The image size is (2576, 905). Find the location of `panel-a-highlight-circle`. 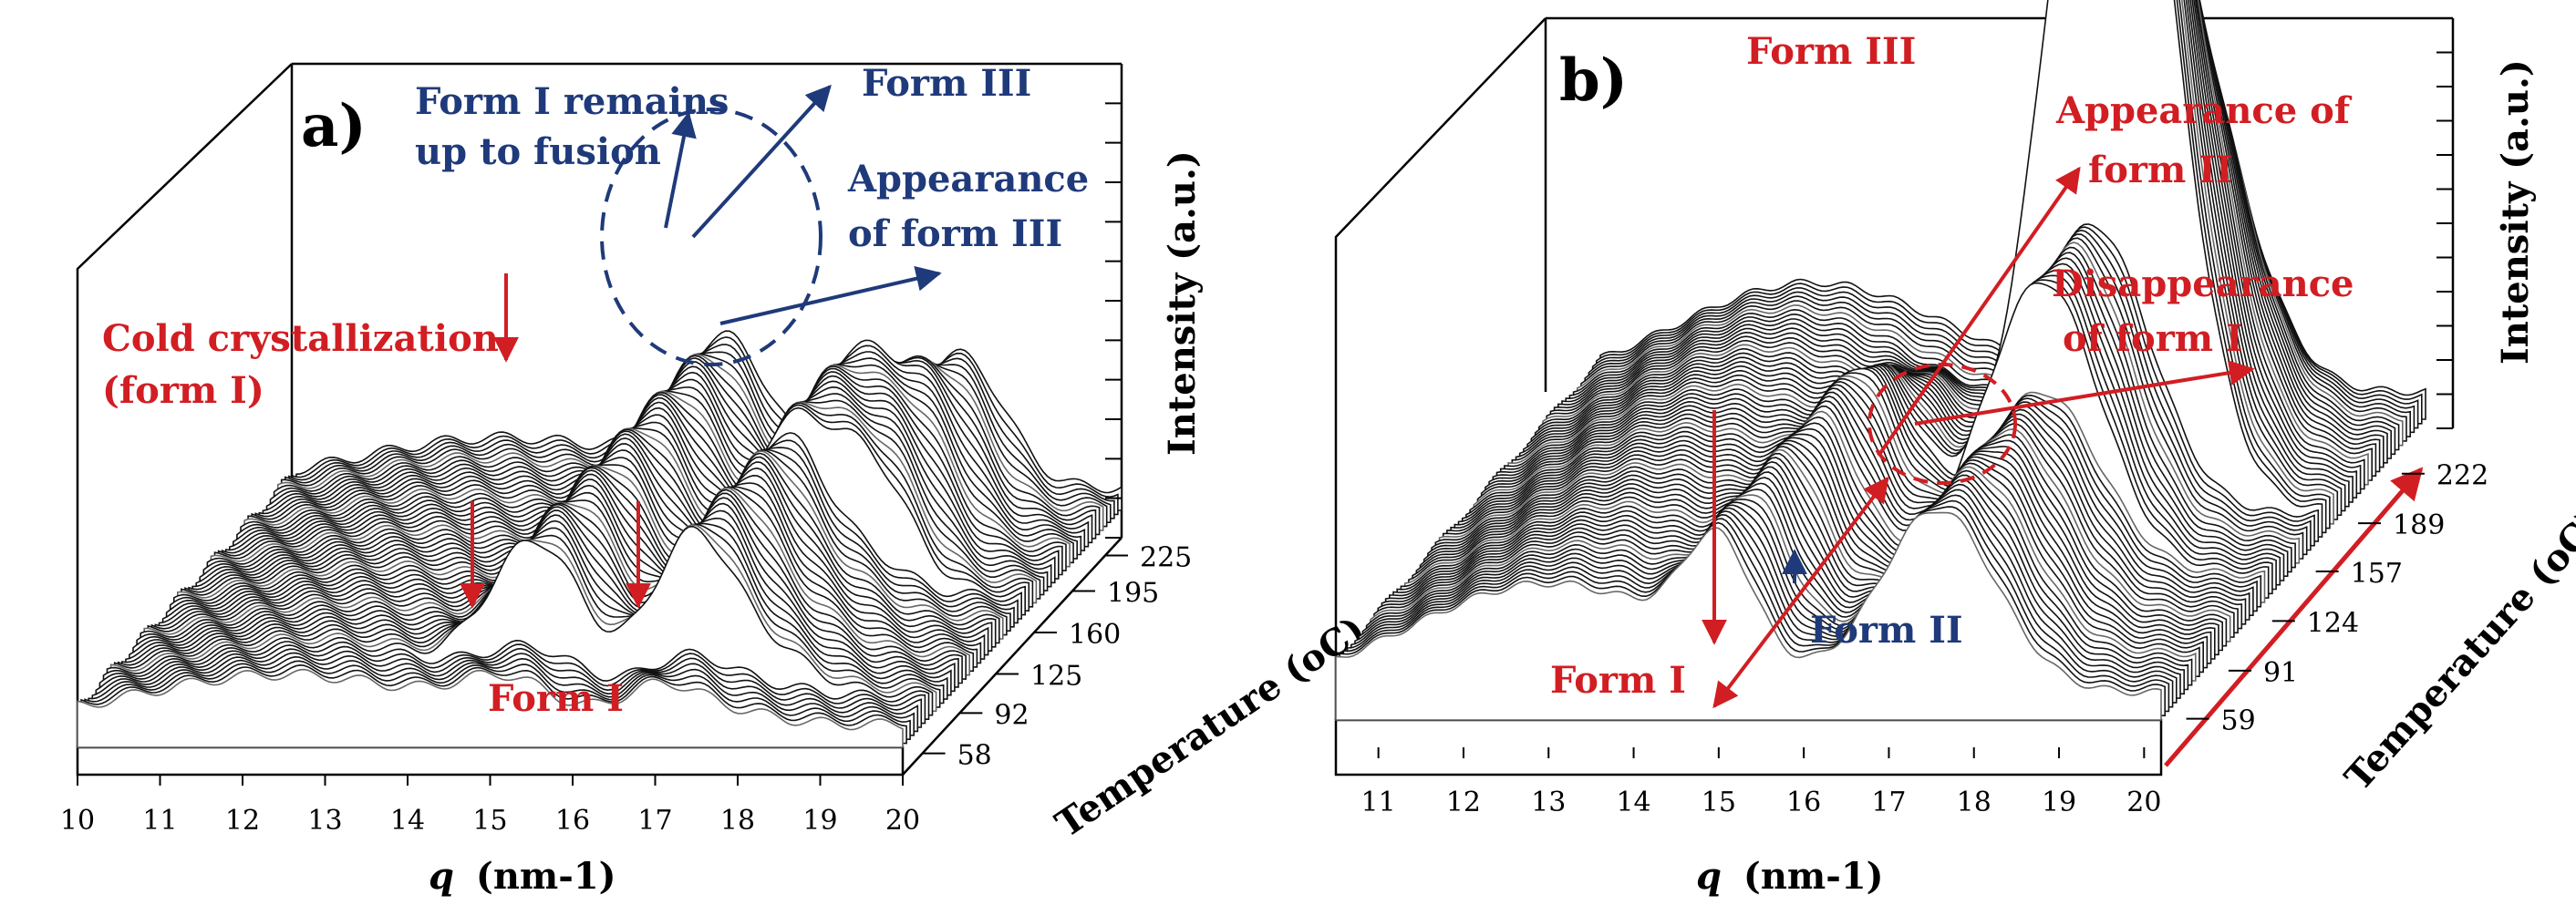

panel-a-highlight-circle is located at coordinates (711, 237).